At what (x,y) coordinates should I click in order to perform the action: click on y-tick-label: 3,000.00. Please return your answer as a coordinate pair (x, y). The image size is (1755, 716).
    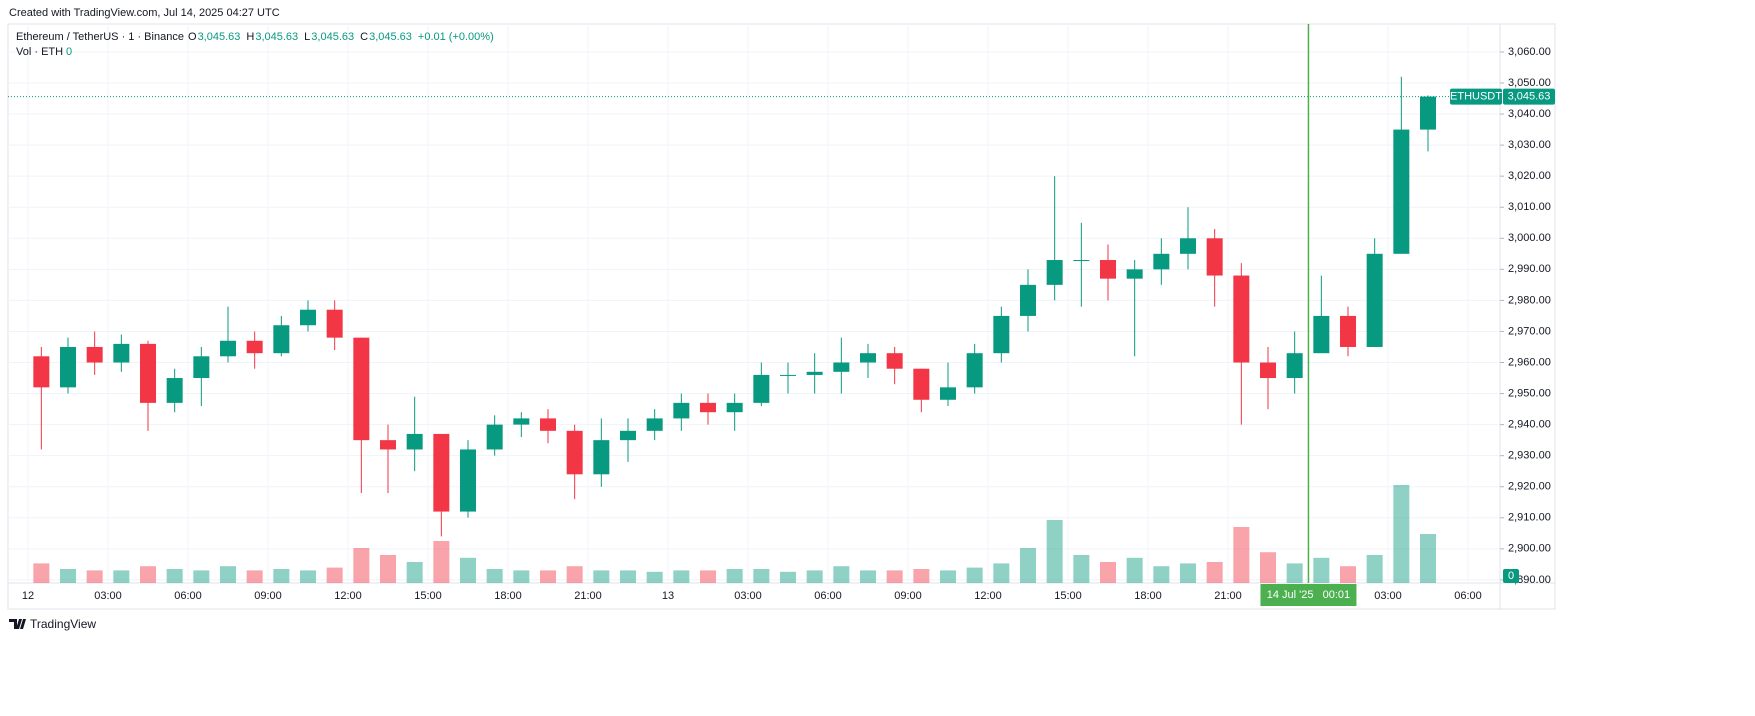
    Looking at the image, I should click on (1529, 238).